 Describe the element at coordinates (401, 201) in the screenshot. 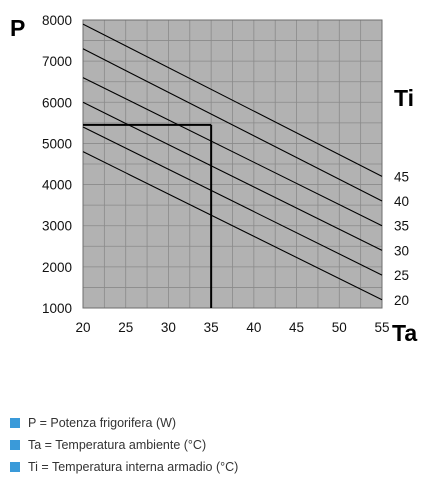

I see `series-label-ti-40: 40` at that location.